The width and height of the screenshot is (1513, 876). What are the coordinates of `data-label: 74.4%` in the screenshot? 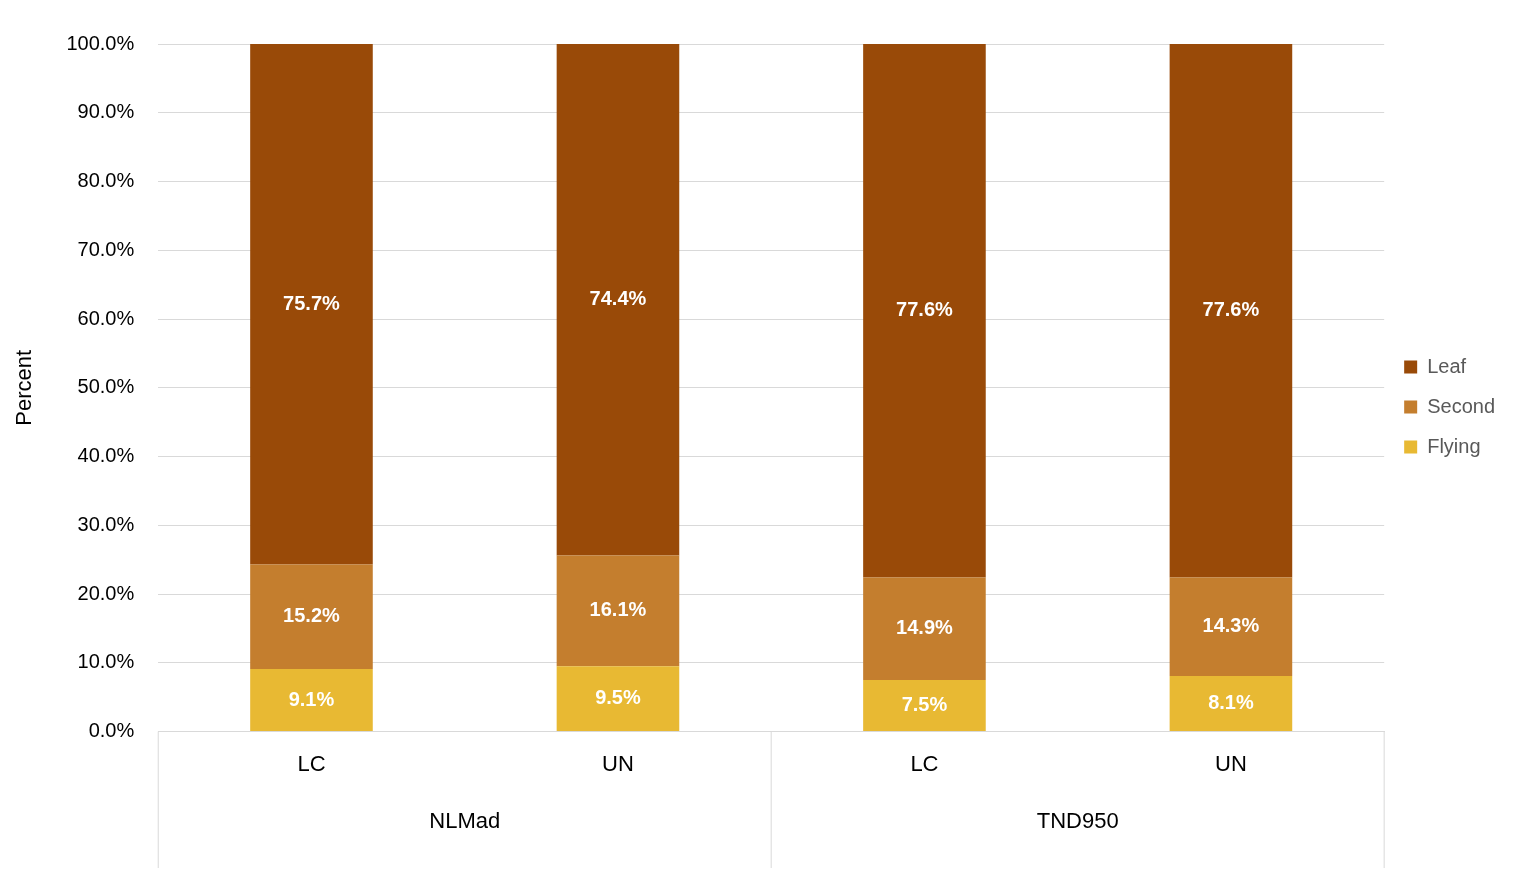 It's located at (618, 298).